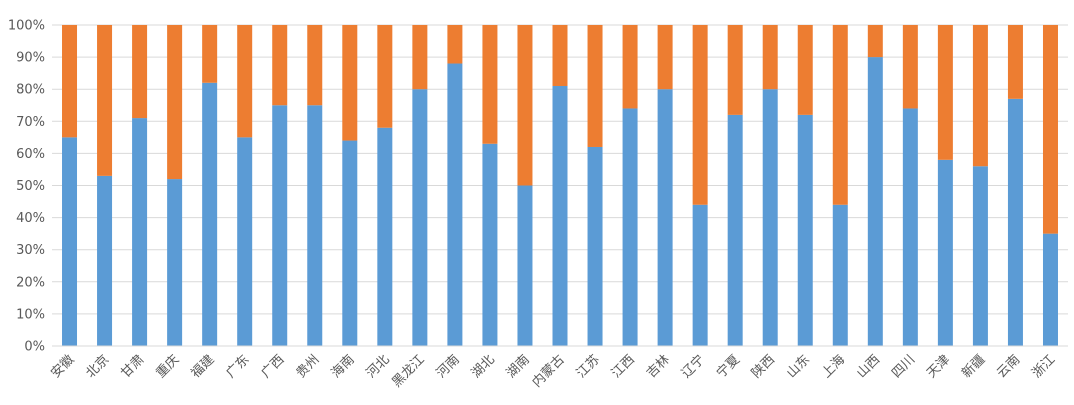  Describe the element at coordinates (30, 154) in the screenshot. I see `y-tick-label: 60%` at that location.